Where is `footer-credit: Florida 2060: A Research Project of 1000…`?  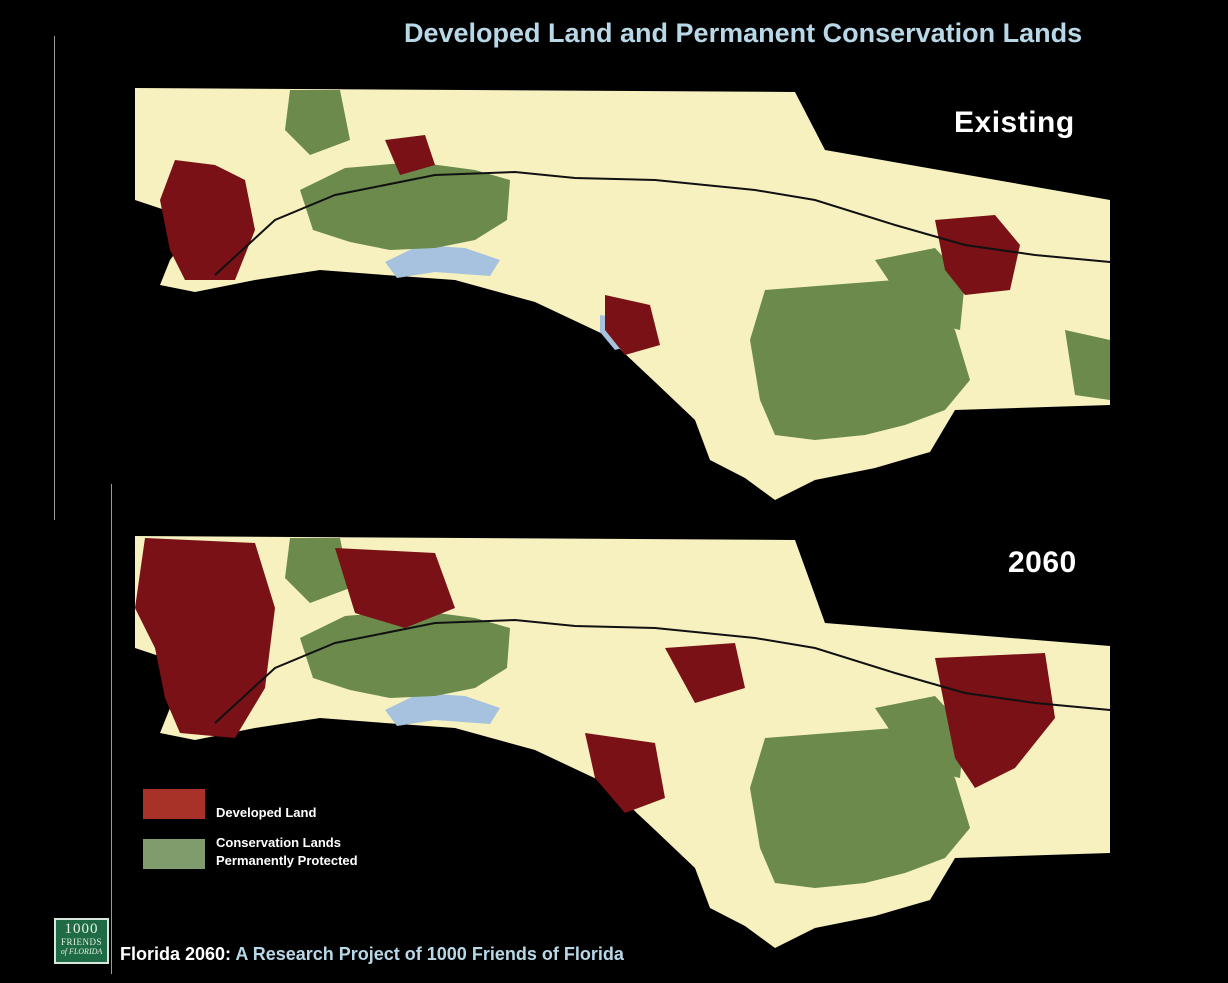
footer-credit: Florida 2060: A Research Project of 1000… is located at coordinates (372, 954).